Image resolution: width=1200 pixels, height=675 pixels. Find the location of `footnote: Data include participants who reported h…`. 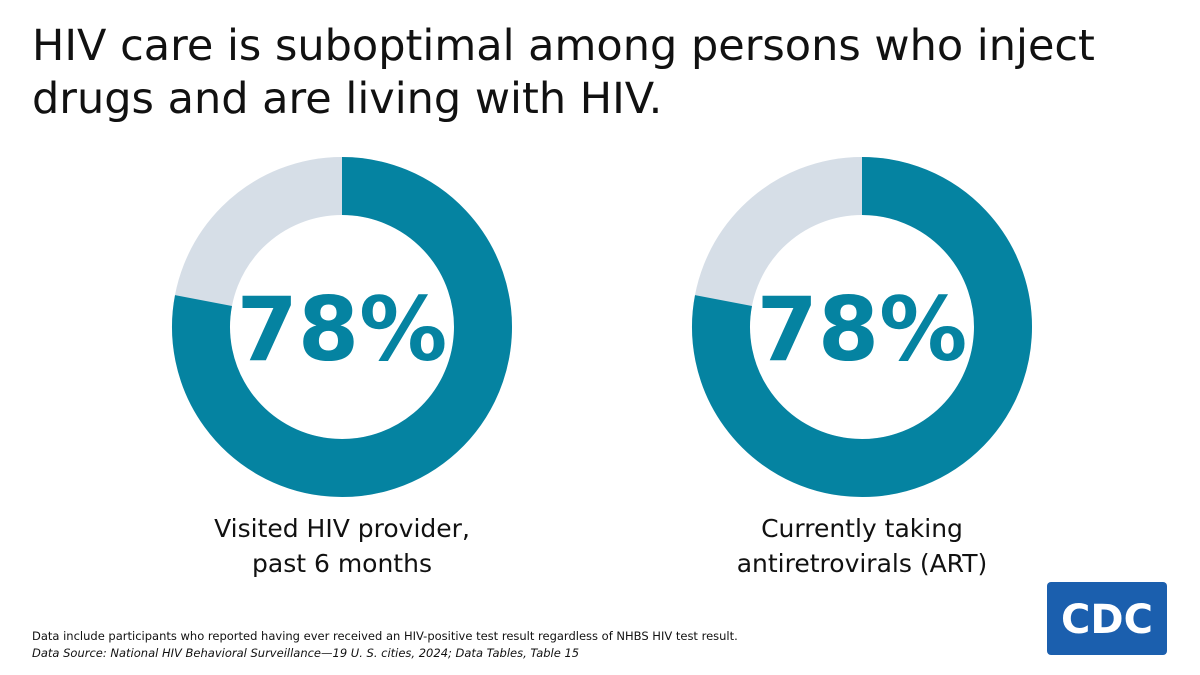

footnote: Data include participants who reported h… is located at coordinates (385, 636).